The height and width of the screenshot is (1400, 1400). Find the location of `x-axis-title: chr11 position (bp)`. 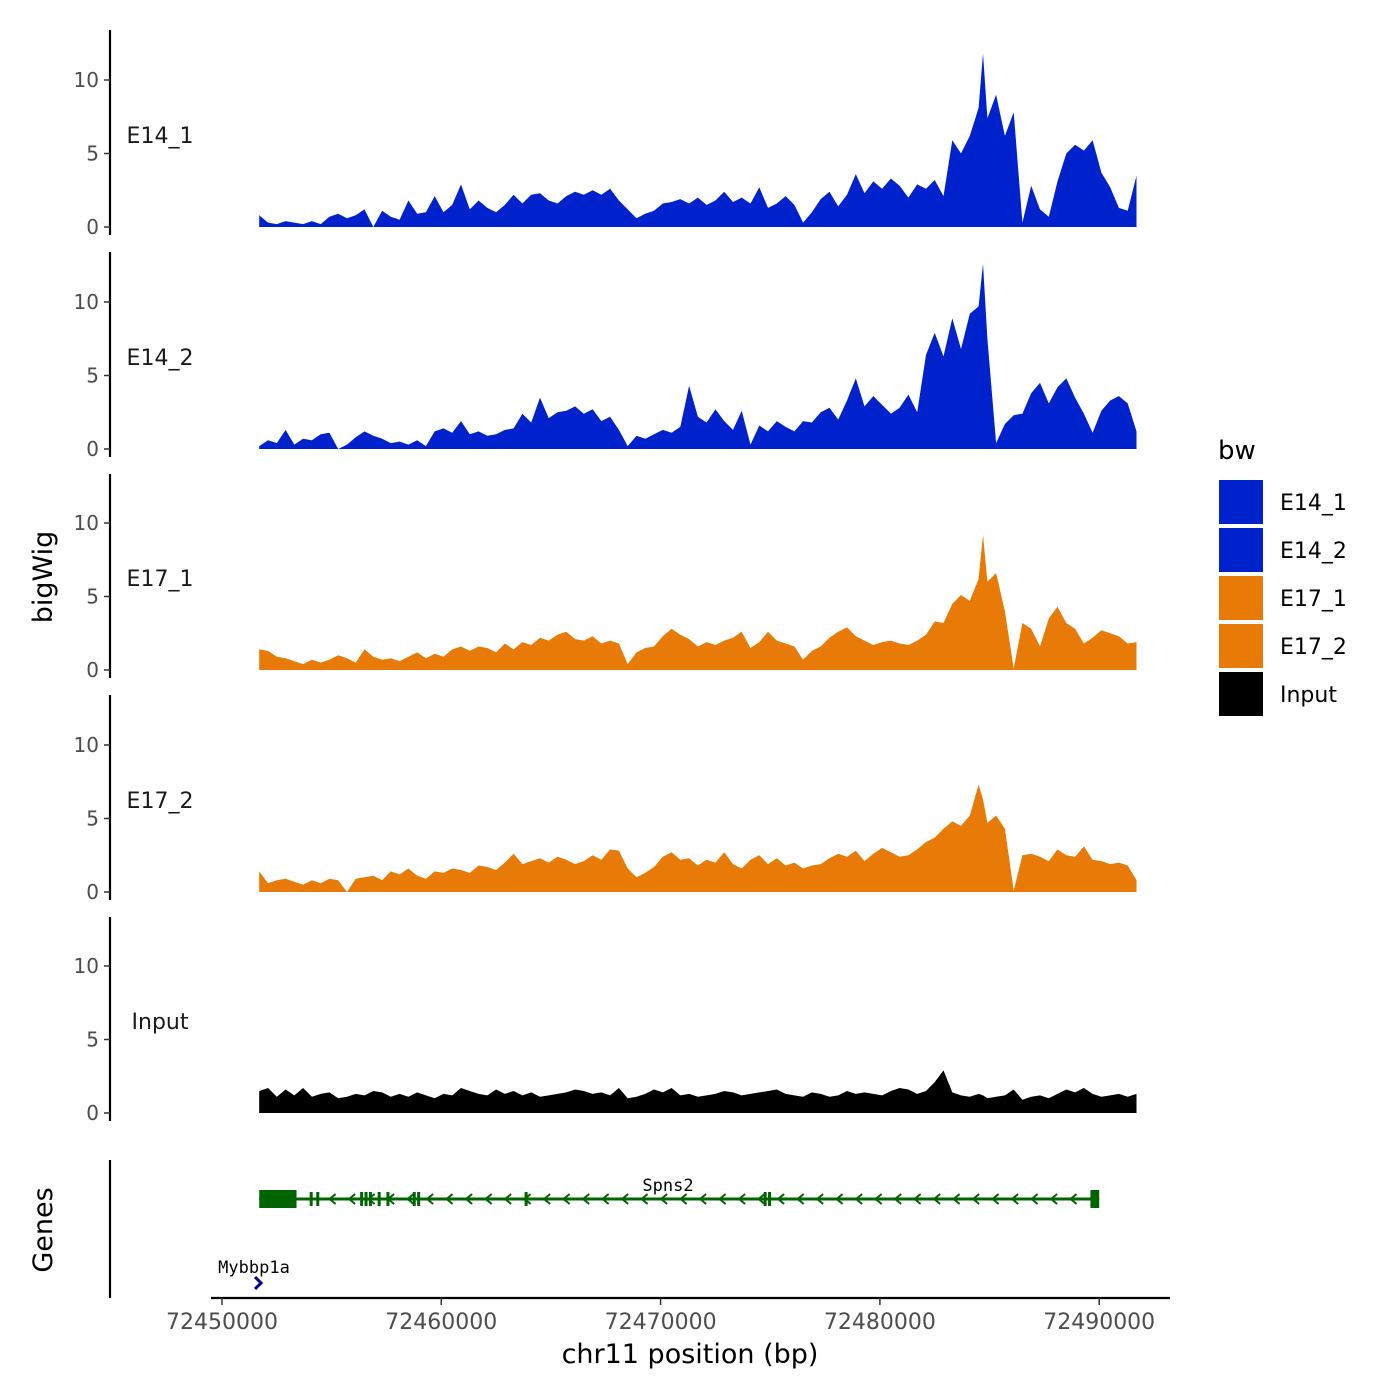

x-axis-title: chr11 position (bp) is located at coordinates (690, 1354).